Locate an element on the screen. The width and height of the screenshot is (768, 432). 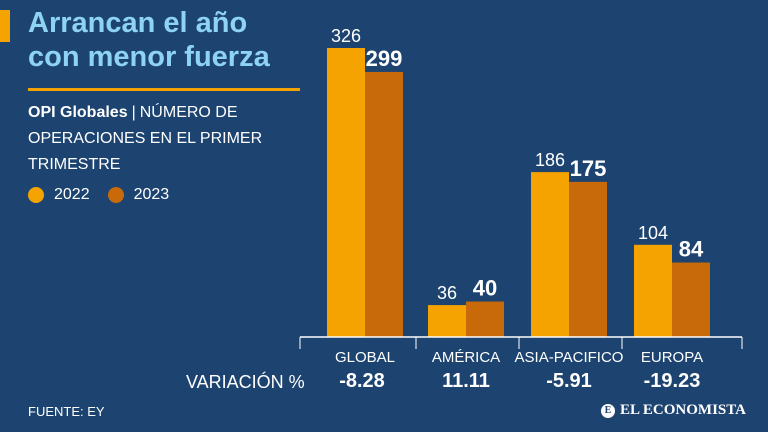
brand-mark-icon: E is located at coordinates (608, 410).